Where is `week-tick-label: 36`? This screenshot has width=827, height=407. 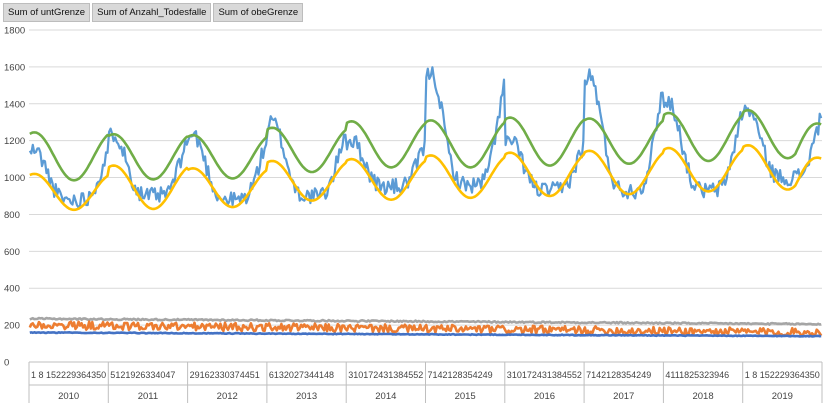 week-tick-label: 36 is located at coordinates (795, 375).